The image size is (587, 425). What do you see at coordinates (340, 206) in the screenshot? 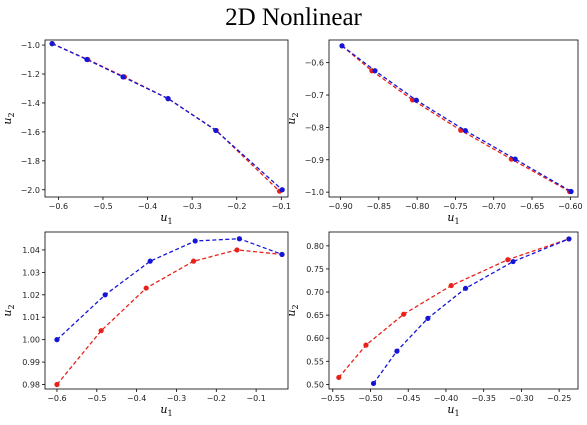
I see `x-tick-label: −0.90` at bounding box center [340, 206].